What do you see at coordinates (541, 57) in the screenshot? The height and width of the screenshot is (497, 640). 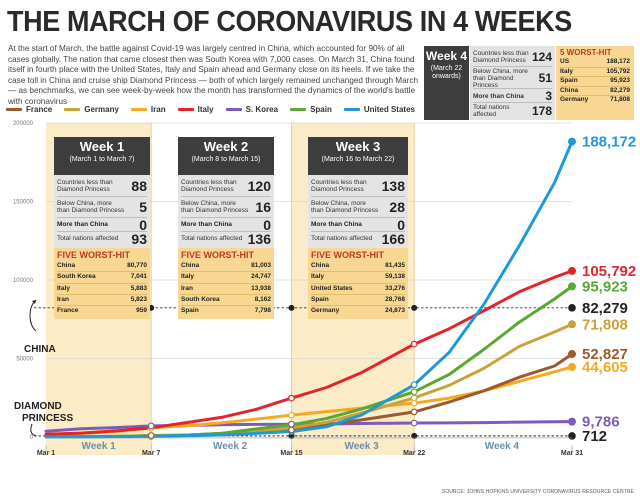 I see `stat-value: 124` at bounding box center [541, 57].